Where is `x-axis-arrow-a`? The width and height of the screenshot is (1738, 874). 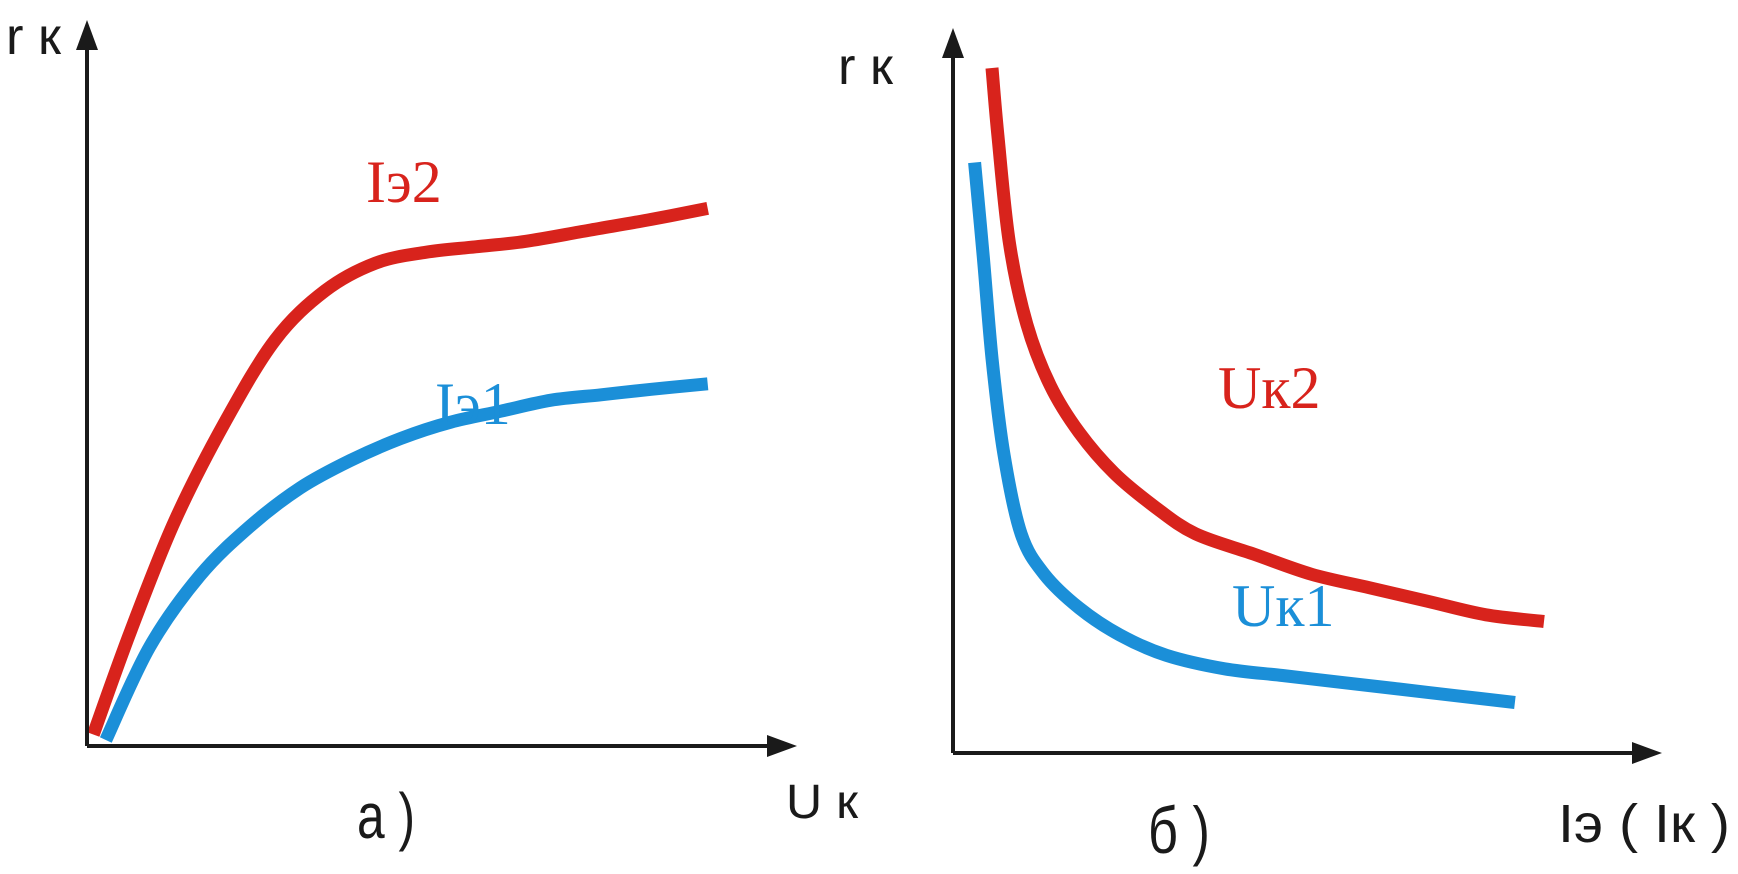
x-axis-arrow-a is located at coordinates (782, 746).